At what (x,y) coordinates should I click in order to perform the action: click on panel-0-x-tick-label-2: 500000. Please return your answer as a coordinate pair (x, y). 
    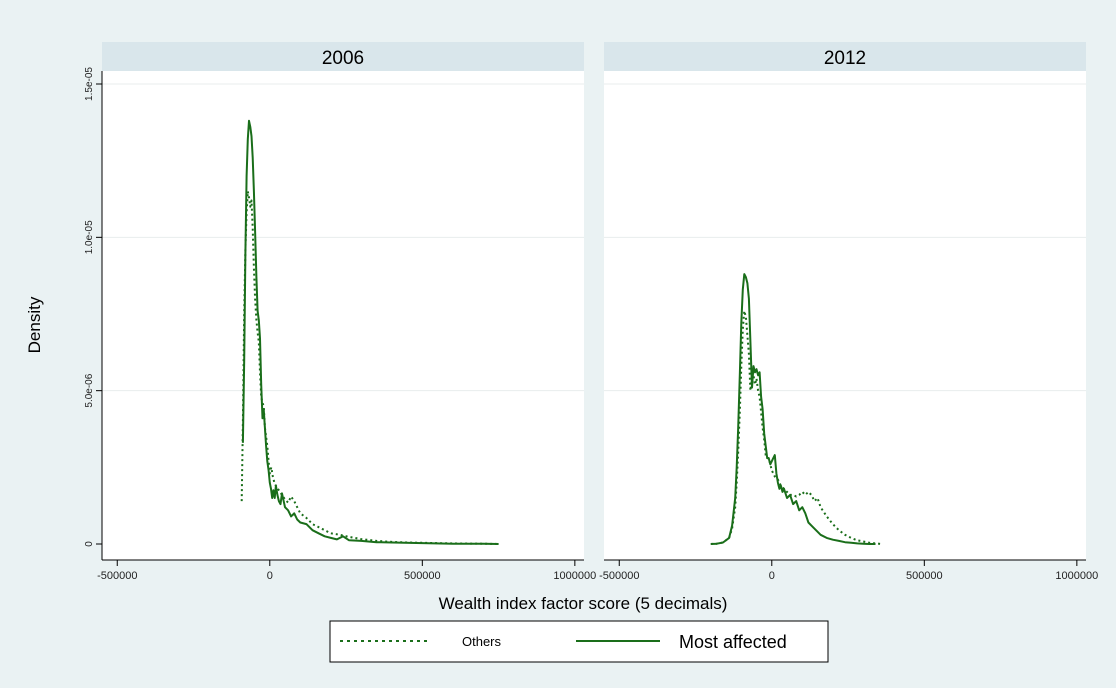
    Looking at the image, I should click on (422, 576).